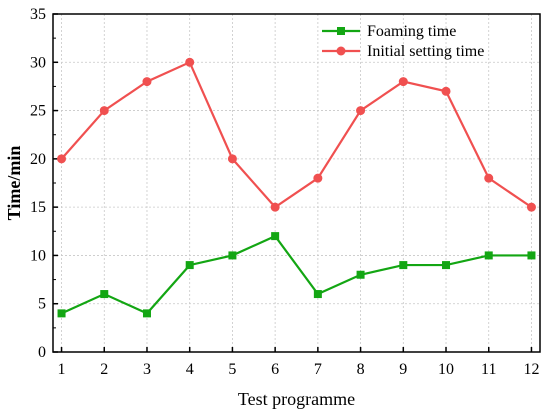  Describe the element at coordinates (38, 159) in the screenshot. I see `y-tick-label: 20` at that location.